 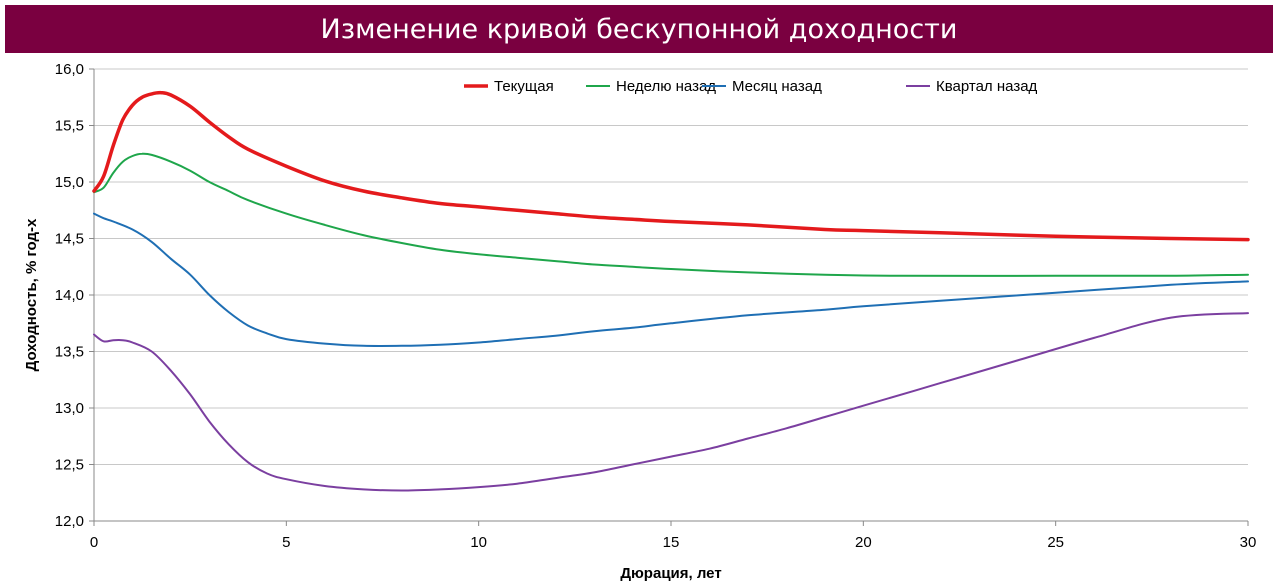 What do you see at coordinates (69, 465) in the screenshot?
I see `y-tick-label-1: 12,5` at bounding box center [69, 465].